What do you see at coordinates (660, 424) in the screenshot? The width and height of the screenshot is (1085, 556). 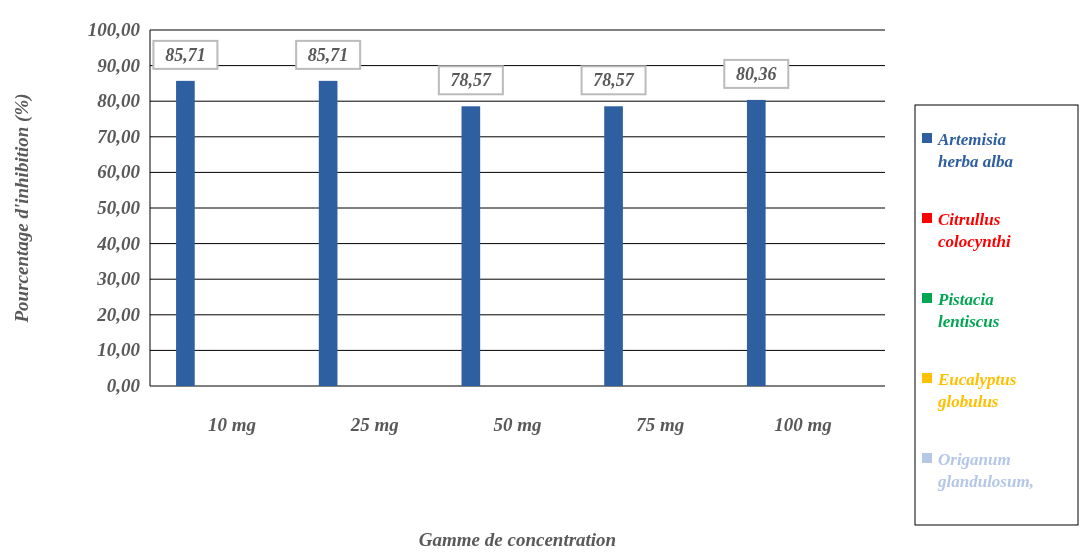 I see `x-tick-label: 75 mg` at bounding box center [660, 424].